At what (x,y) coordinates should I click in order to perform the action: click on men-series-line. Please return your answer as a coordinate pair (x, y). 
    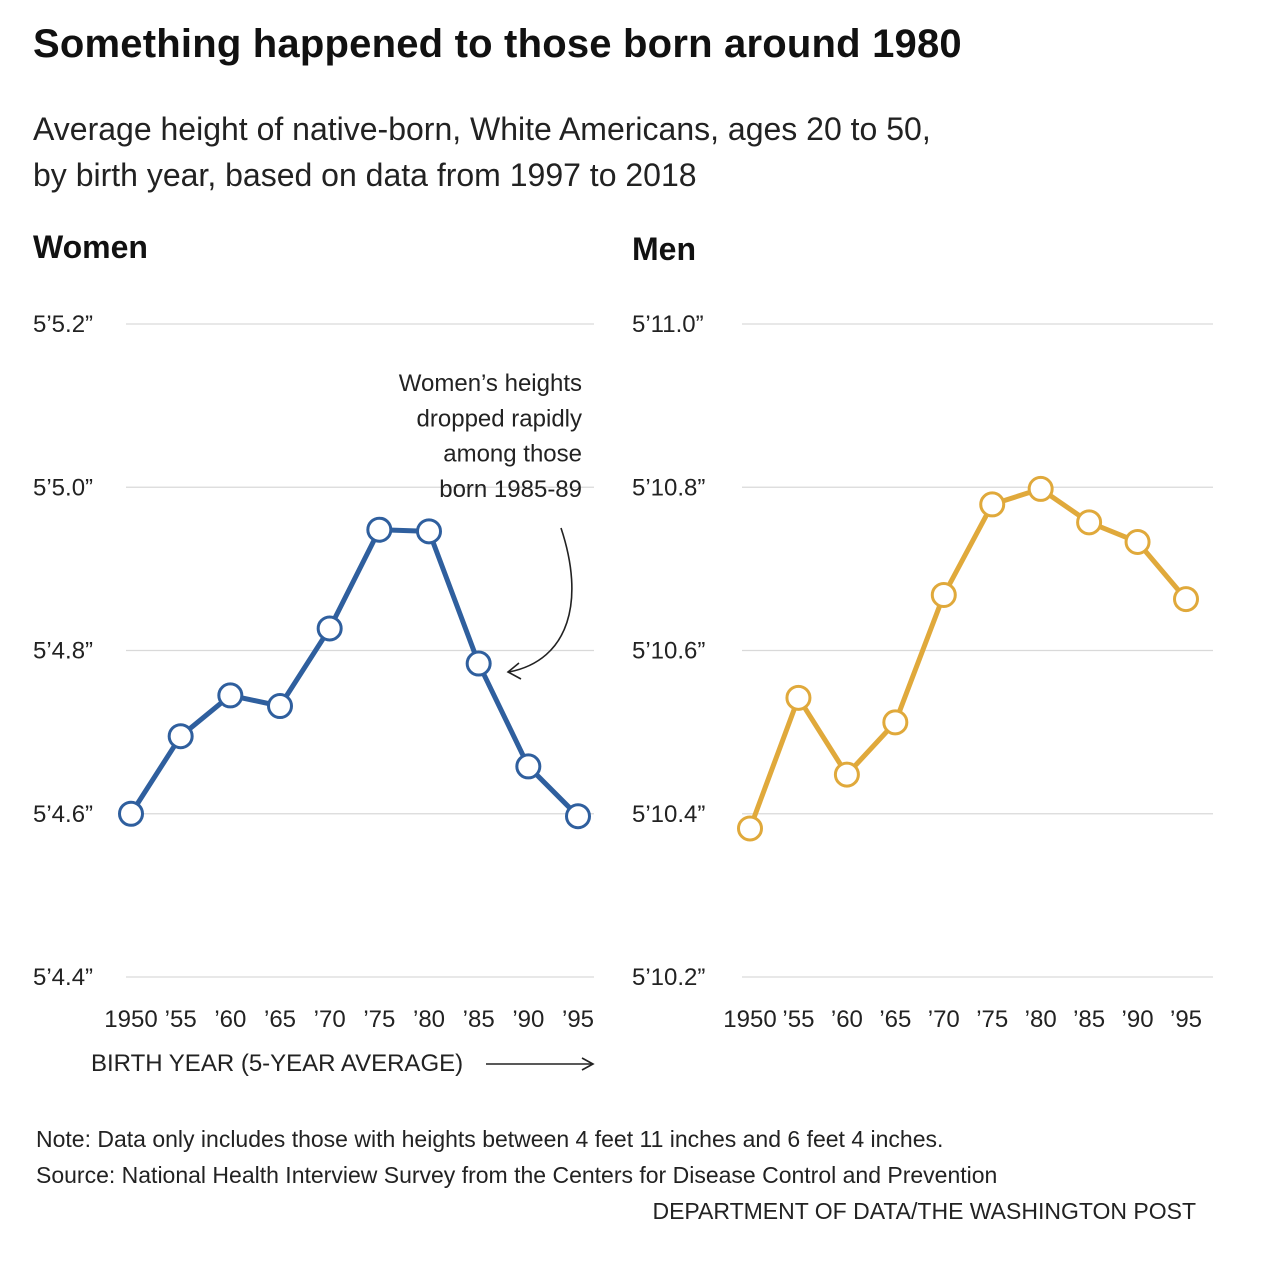
    Looking at the image, I should click on (968, 658).